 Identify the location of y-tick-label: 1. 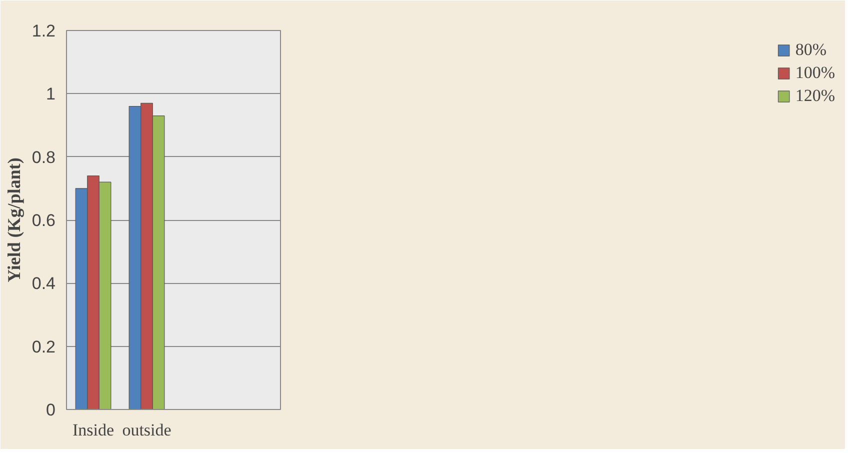
(51, 94).